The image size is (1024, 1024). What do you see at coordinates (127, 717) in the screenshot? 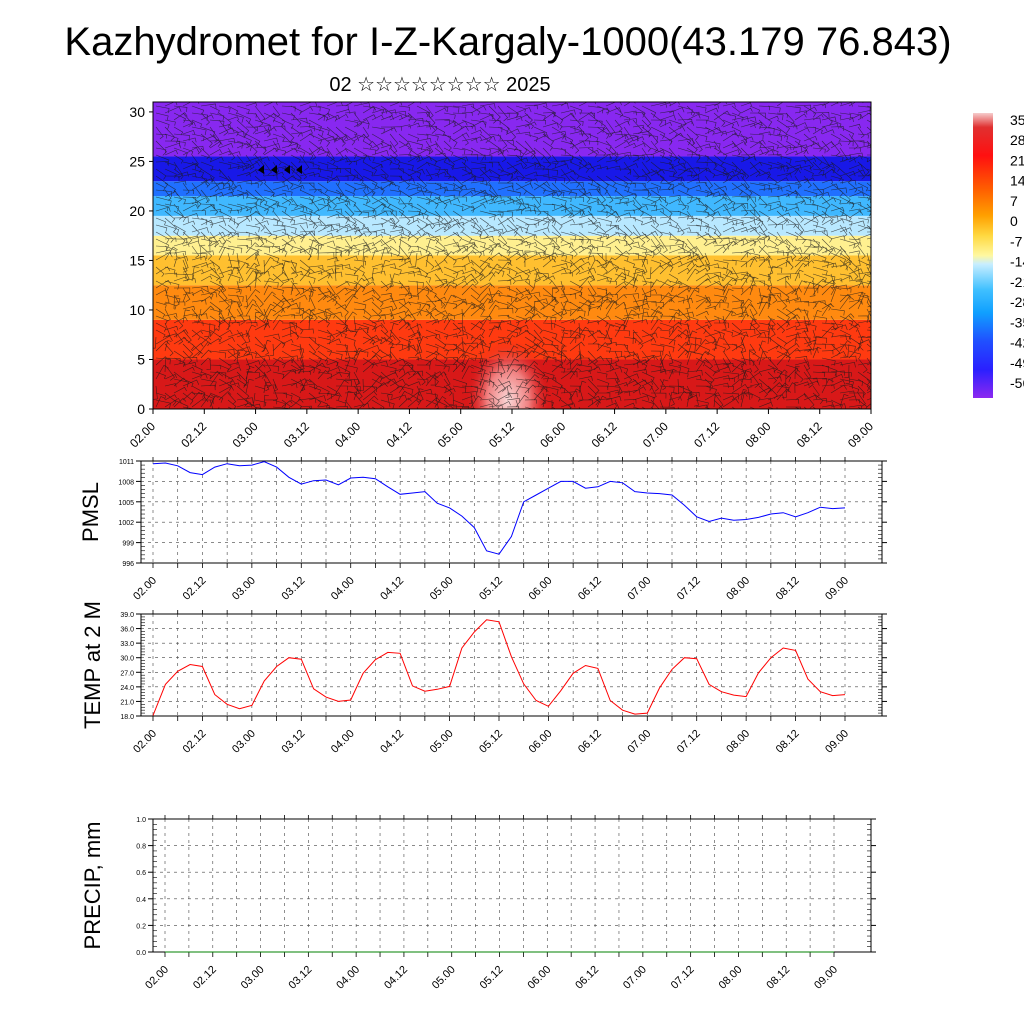
I see `y-tick-label: 18.0` at bounding box center [127, 717].